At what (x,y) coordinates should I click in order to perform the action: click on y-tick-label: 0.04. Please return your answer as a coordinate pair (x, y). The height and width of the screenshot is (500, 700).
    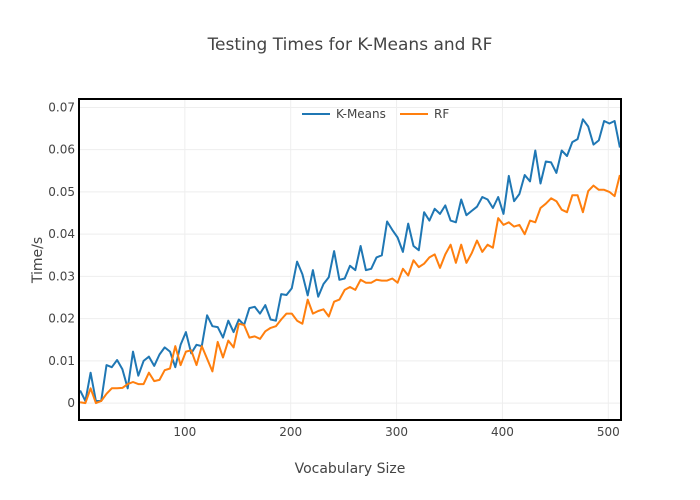
    Looking at the image, I should click on (61, 234).